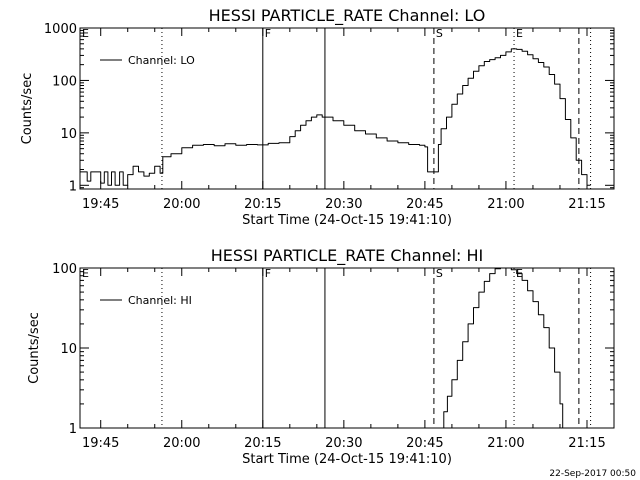 The width and height of the screenshot is (640, 480). What do you see at coordinates (347, 16) in the screenshot?
I see `chart-title: HESSI PARTICLE_RATE Channel: LO` at bounding box center [347, 16].